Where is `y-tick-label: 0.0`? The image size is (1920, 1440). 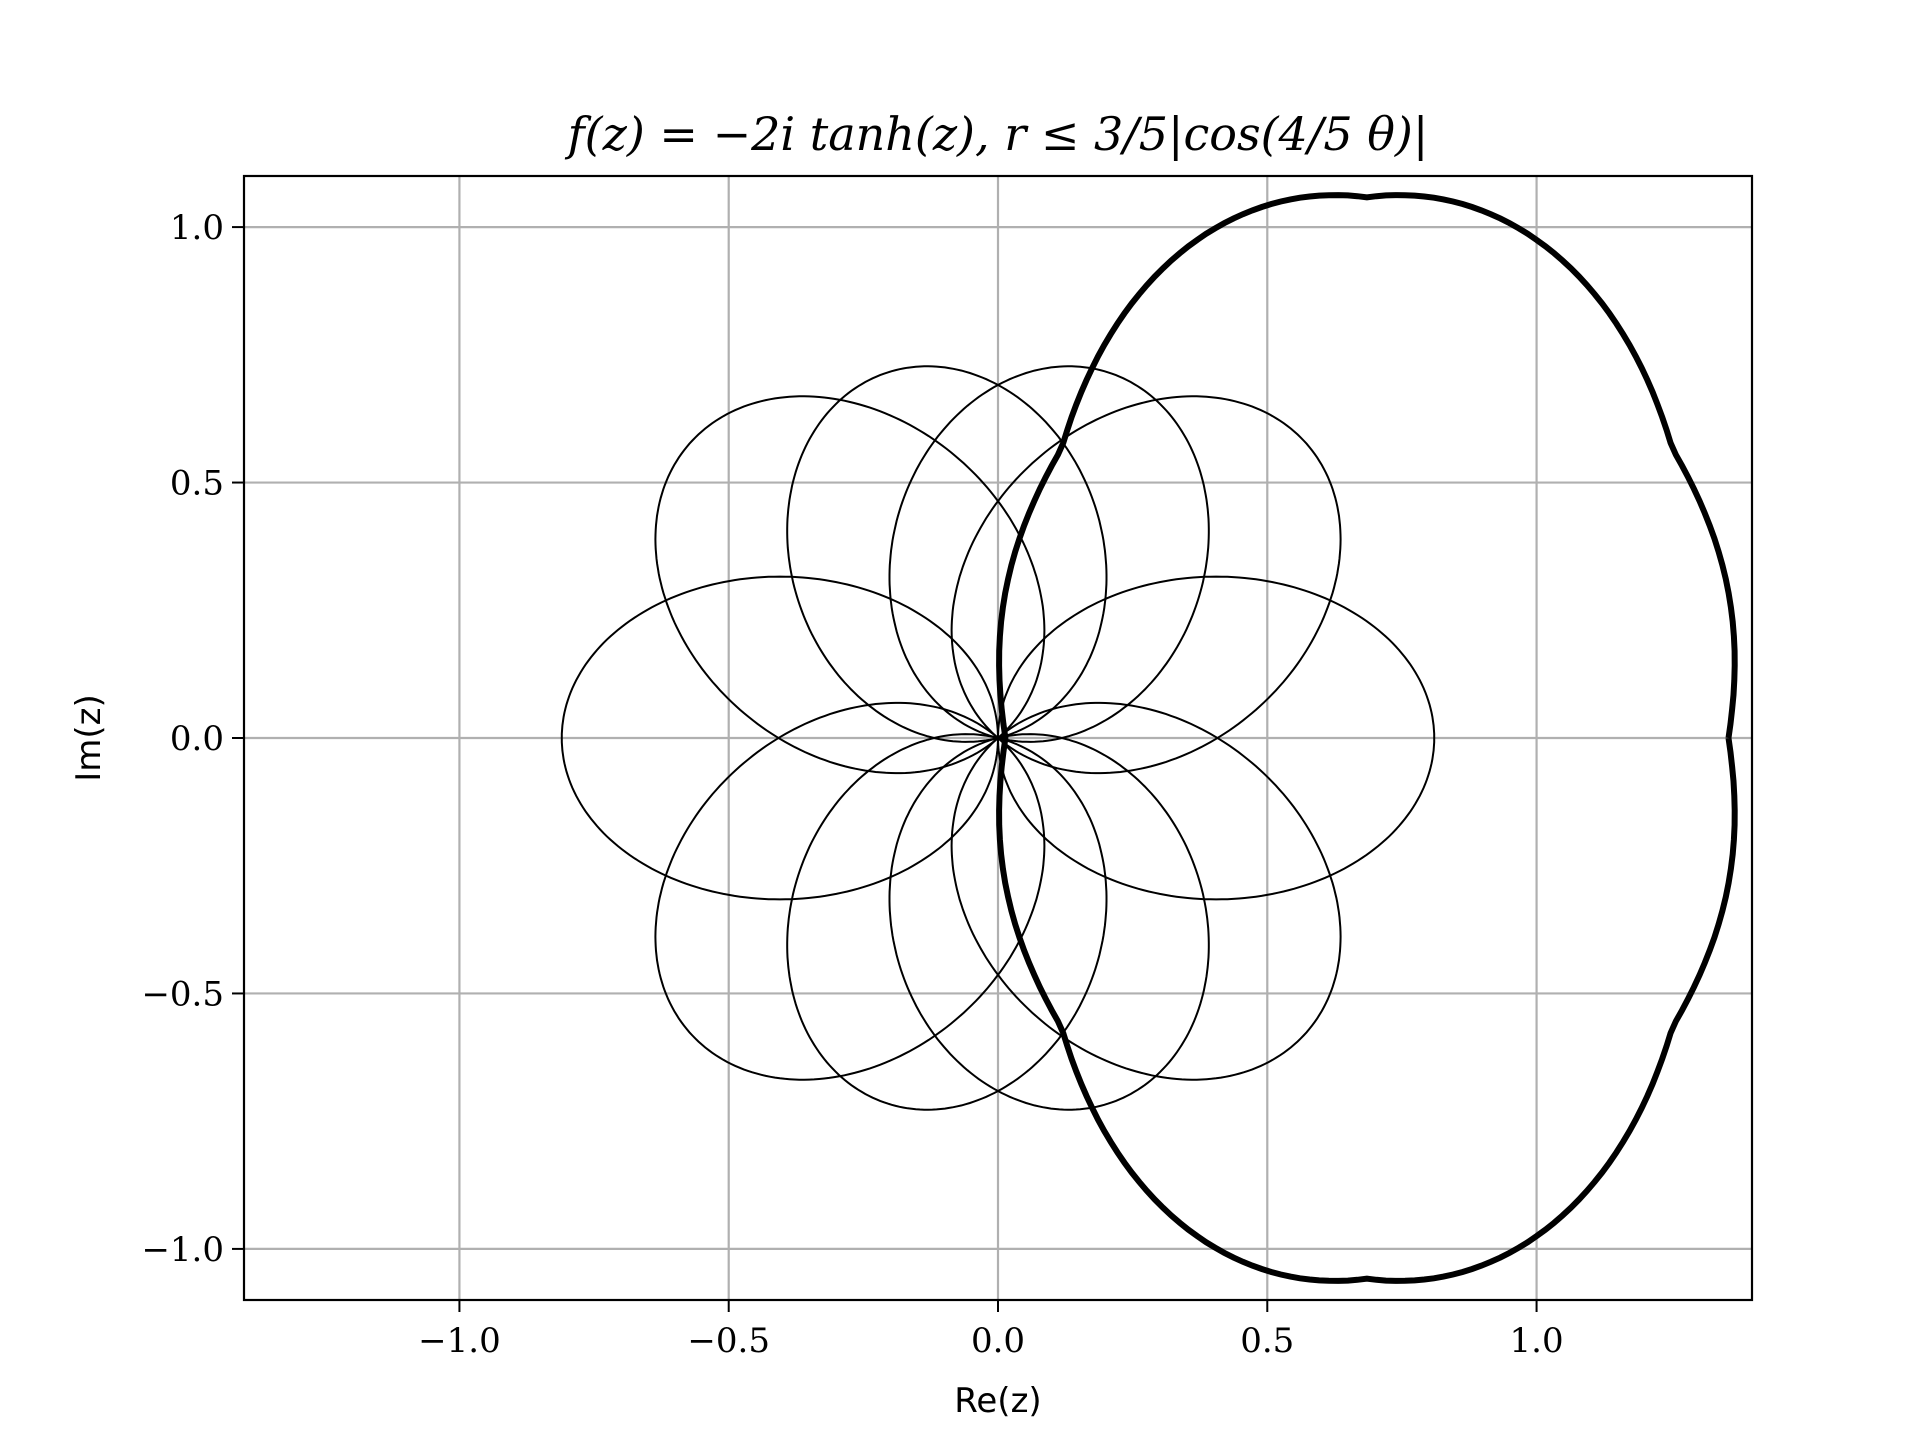
y-tick-label: 0.0 is located at coordinates (197, 739).